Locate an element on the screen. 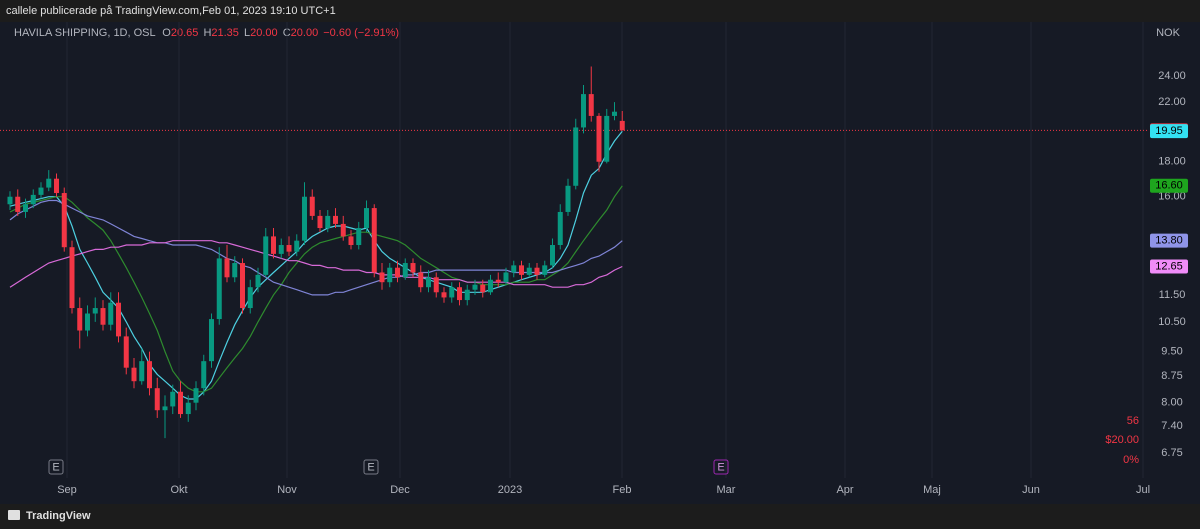 The width and height of the screenshot is (1200, 529). ma-line is located at coordinates (316, 264).